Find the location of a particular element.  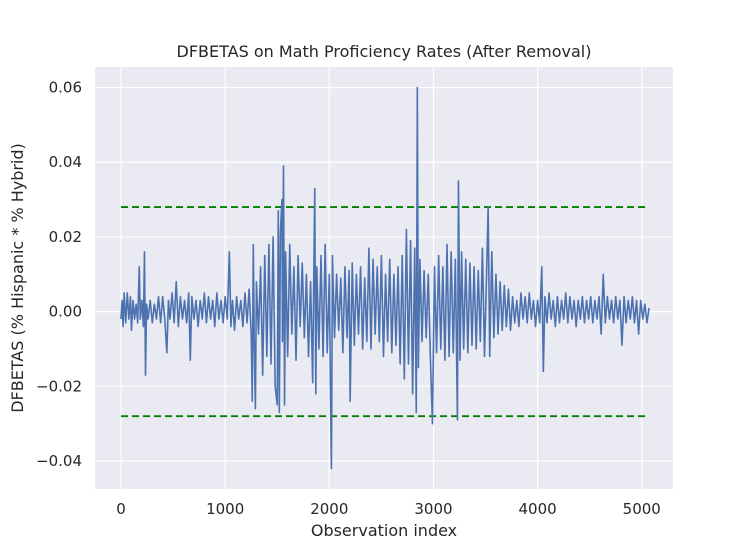

y-tick-label: 0.02 is located at coordinates (65, 237).